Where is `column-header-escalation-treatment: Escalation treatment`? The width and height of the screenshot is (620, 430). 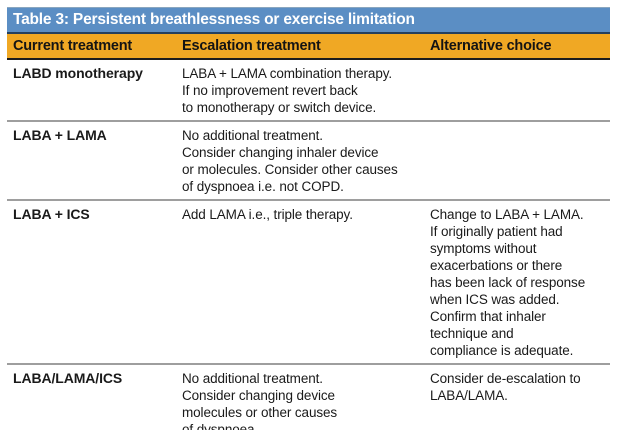
column-header-escalation-treatment: Escalation treatment is located at coordinates (251, 46).